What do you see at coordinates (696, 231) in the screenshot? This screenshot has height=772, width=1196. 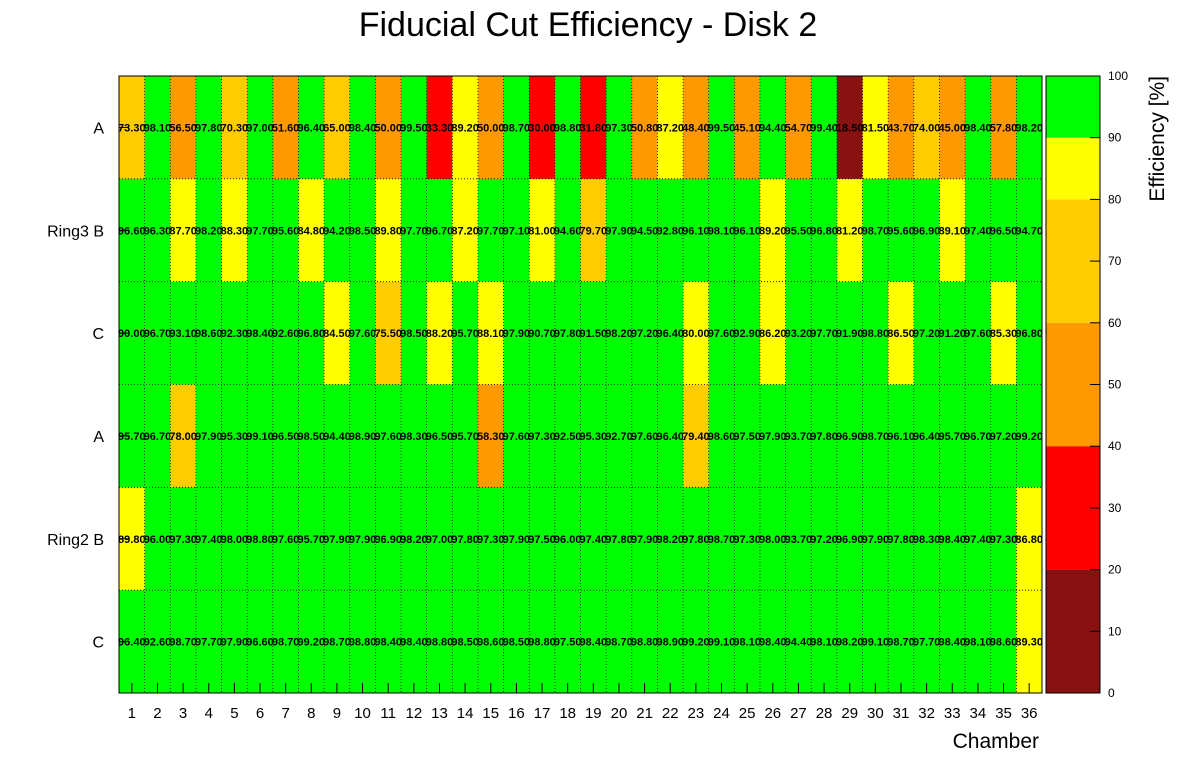 I see `cell-value-label: 96.10` at bounding box center [696, 231].